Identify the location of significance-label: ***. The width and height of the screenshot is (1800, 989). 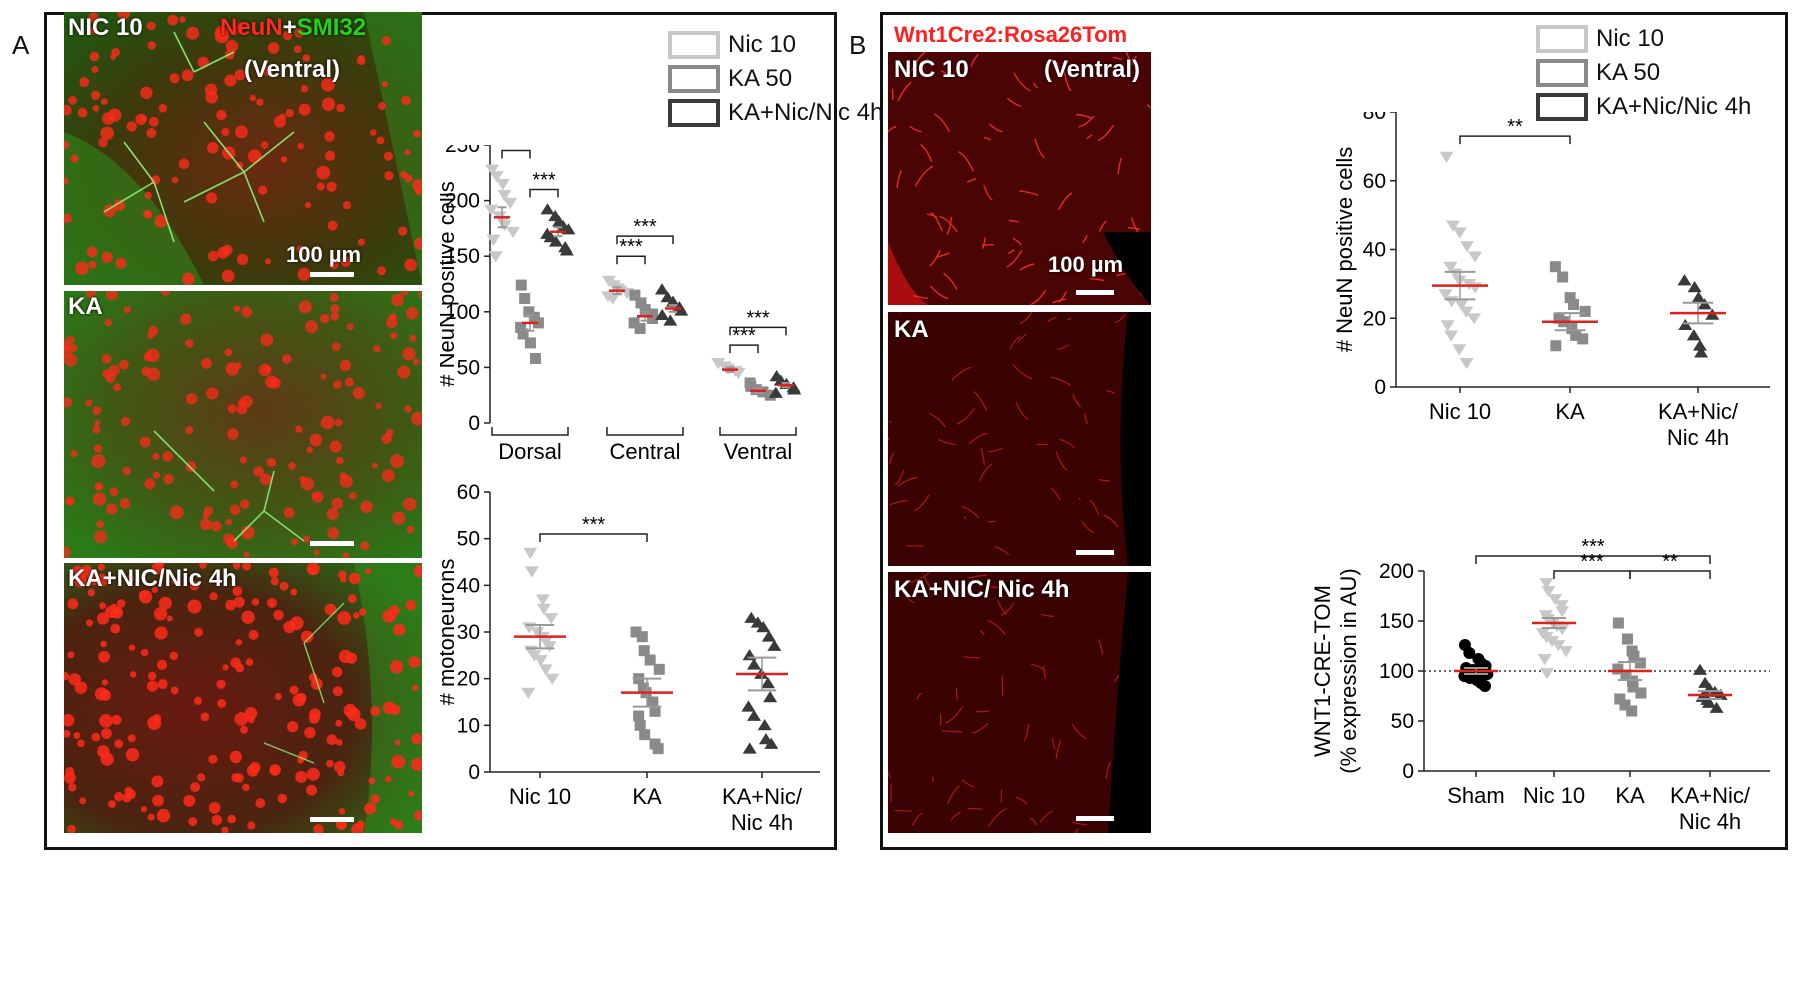
(645, 227).